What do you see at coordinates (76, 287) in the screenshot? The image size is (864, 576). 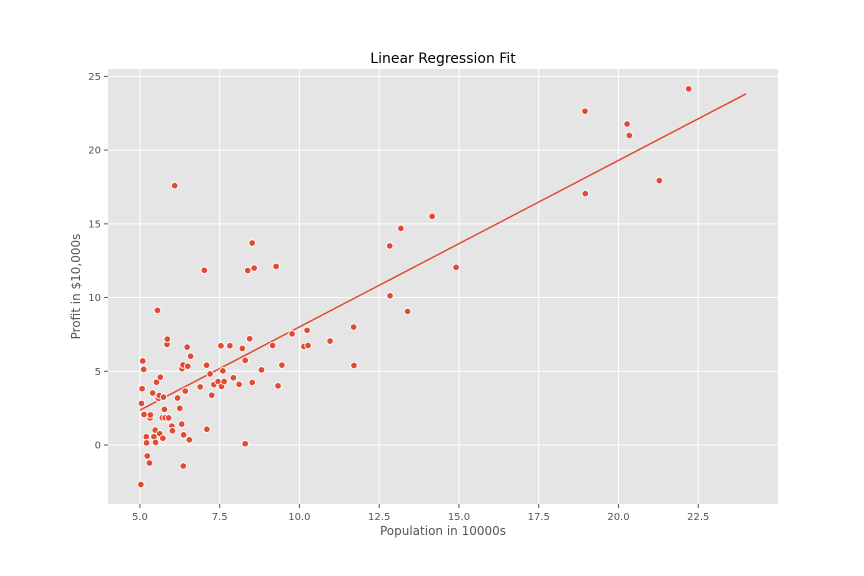 I see `y-axis-label: Profit in $10,000s` at bounding box center [76, 287].